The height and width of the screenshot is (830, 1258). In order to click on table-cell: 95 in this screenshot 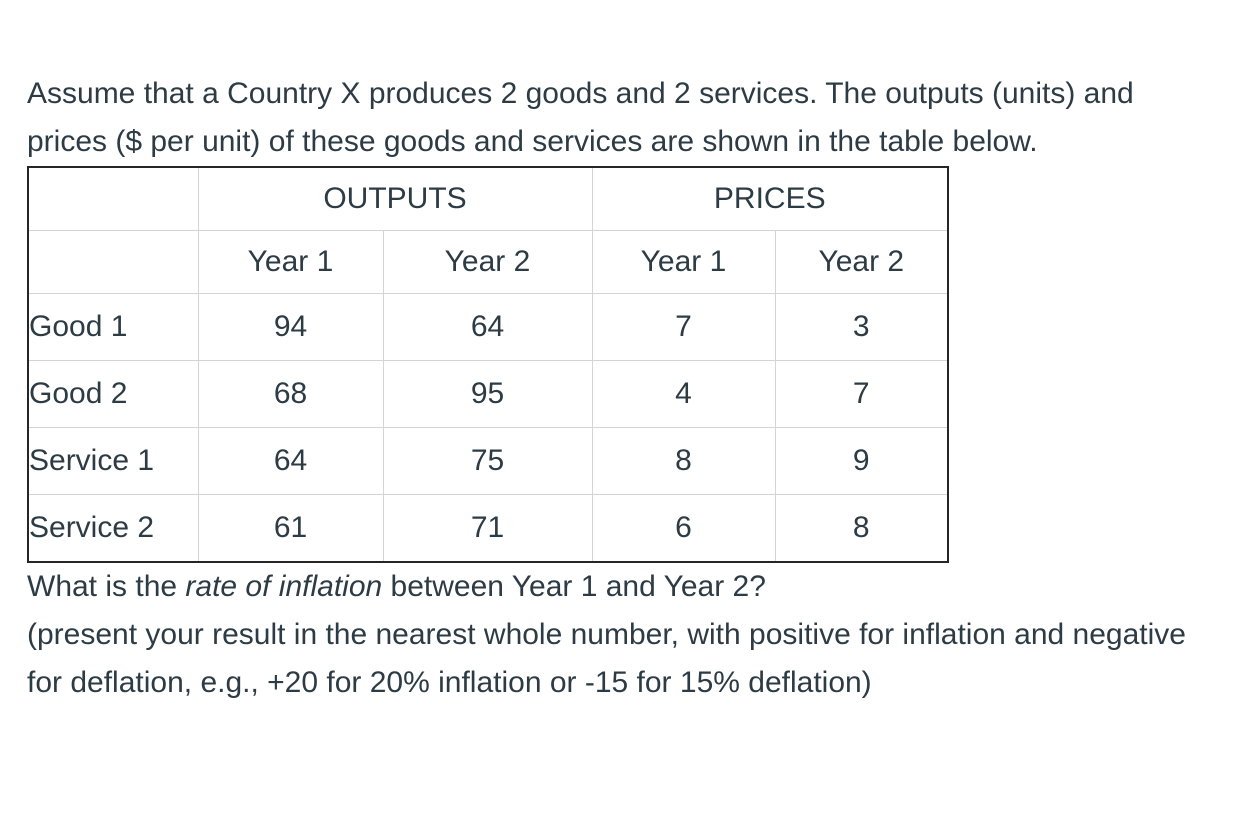, I will do `click(487, 394)`.